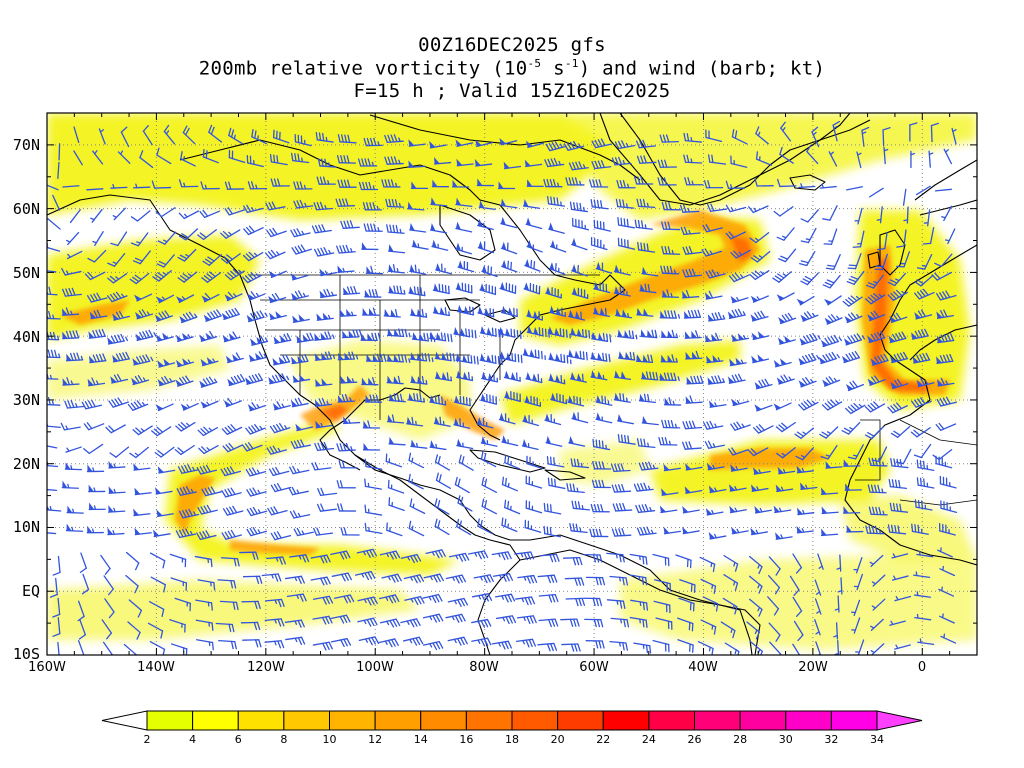 The width and height of the screenshot is (1024, 768). What do you see at coordinates (512, 739) in the screenshot?
I see `colorbar-label: 18` at bounding box center [512, 739].